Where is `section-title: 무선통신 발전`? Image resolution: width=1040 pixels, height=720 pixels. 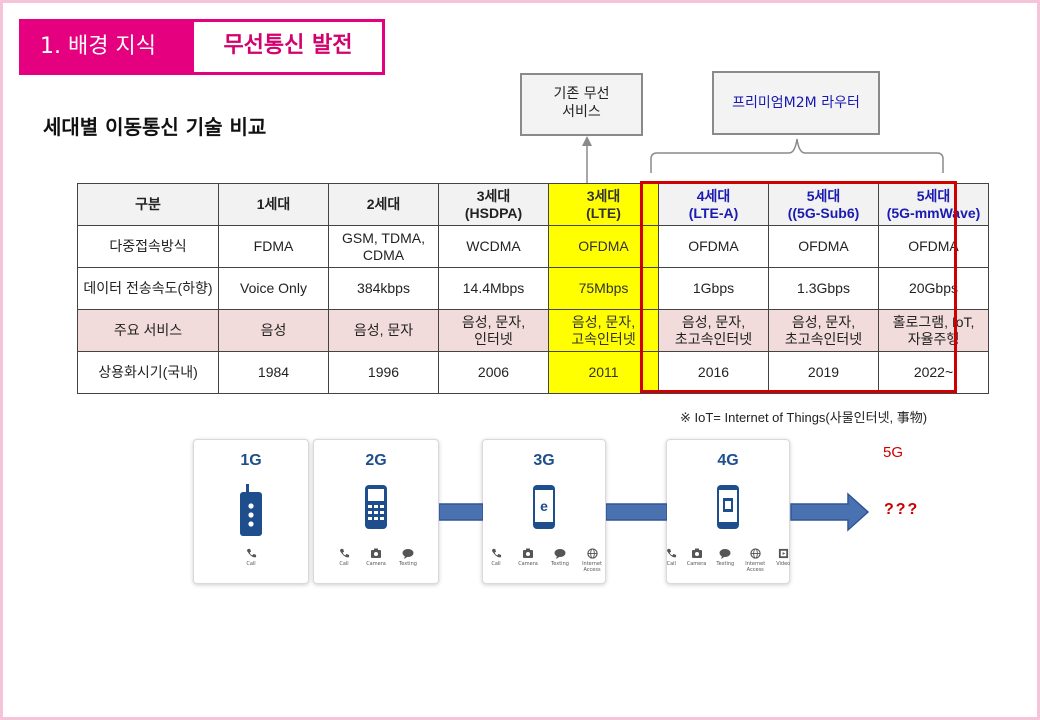
section-title: 무선통신 발전 is located at coordinates (288, 45).